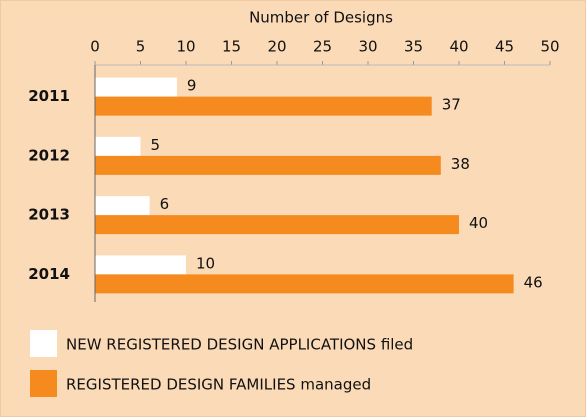 Image resolution: width=586 pixels, height=417 pixels. What do you see at coordinates (321, 18) in the screenshot?
I see `x-axis-title: Number of Designs` at bounding box center [321, 18].